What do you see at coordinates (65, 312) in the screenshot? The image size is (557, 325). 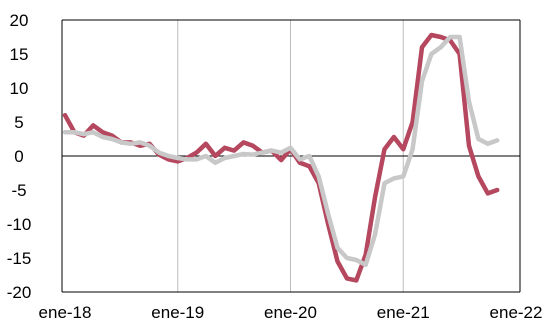 I see `x-tick-label: ene-18` at bounding box center [65, 312].